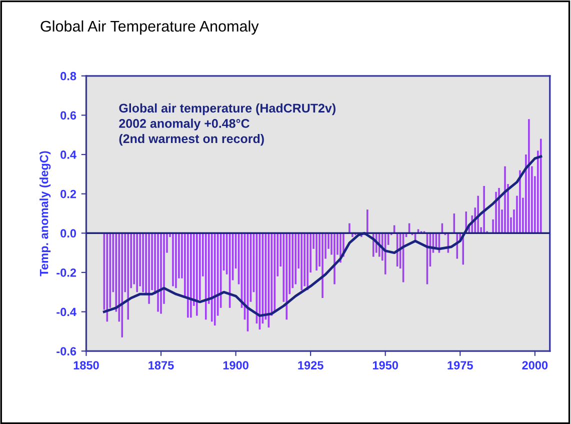 The height and width of the screenshot is (424, 571). I want to click on y-tick-label: -0.2, so click(66, 272).